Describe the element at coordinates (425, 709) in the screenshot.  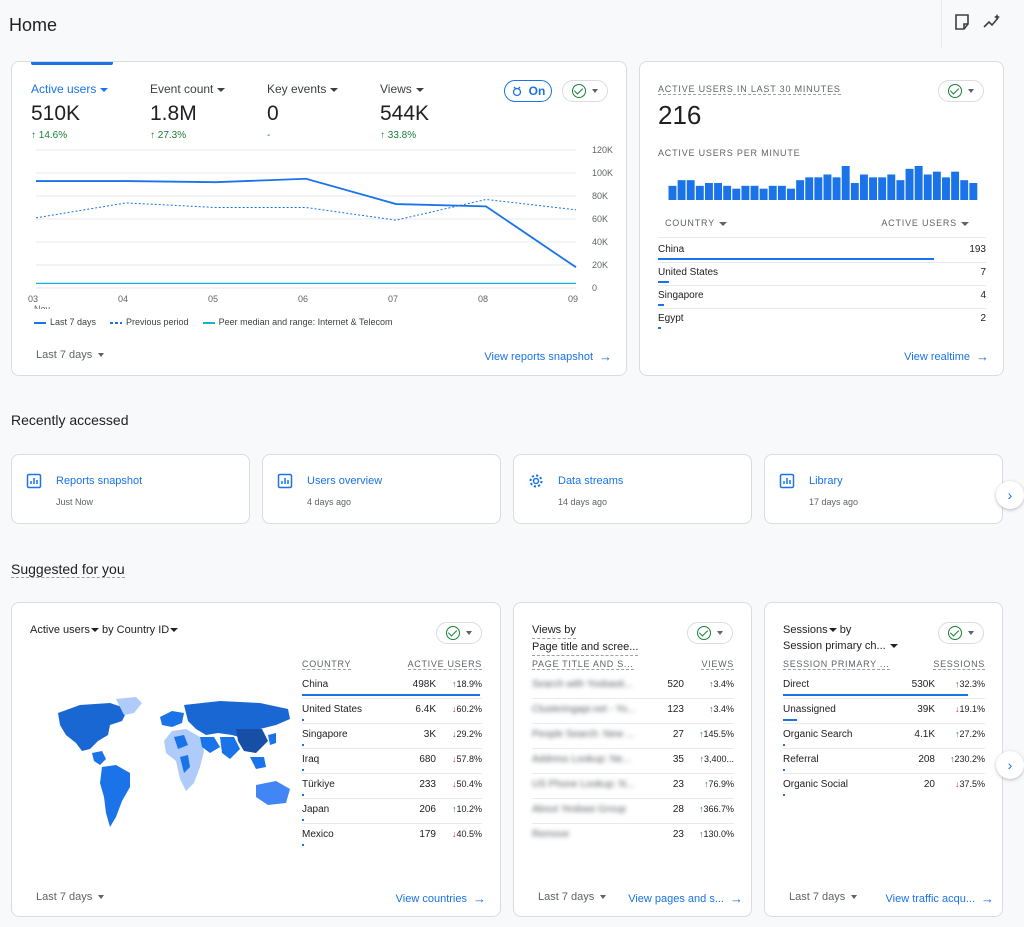
I see `row-value: 6.4K` at that location.